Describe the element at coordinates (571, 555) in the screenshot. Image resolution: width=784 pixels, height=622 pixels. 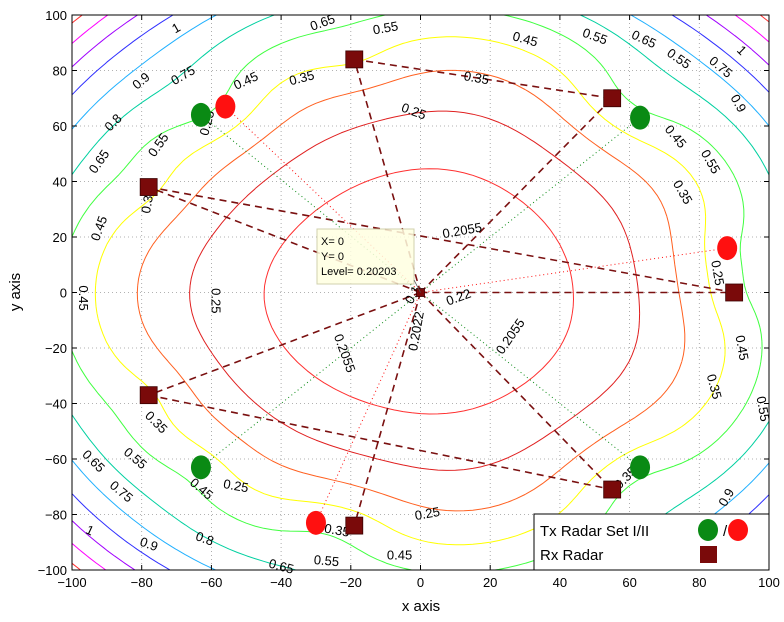
I see `legend-entry-rx: Rx Radar` at that location.